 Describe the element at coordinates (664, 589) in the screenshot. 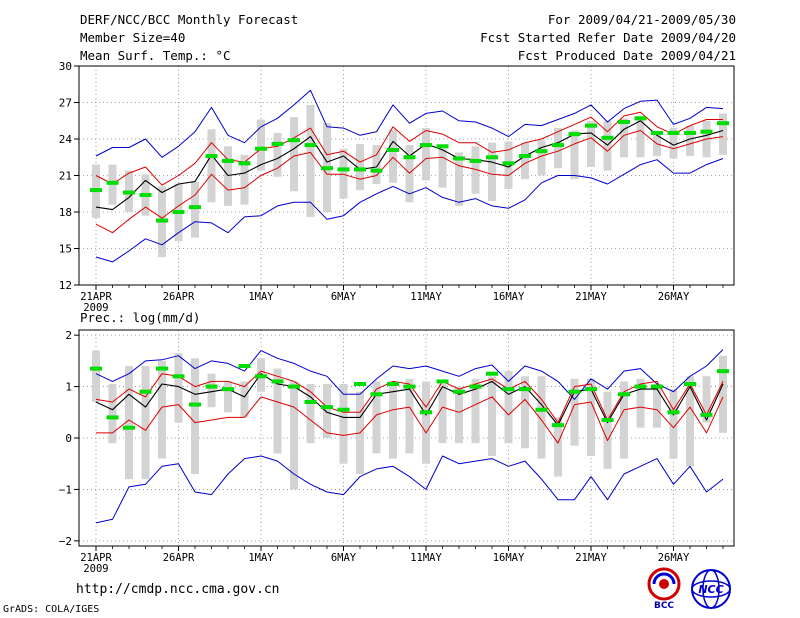

I see `bcc-logo: BCC` at that location.